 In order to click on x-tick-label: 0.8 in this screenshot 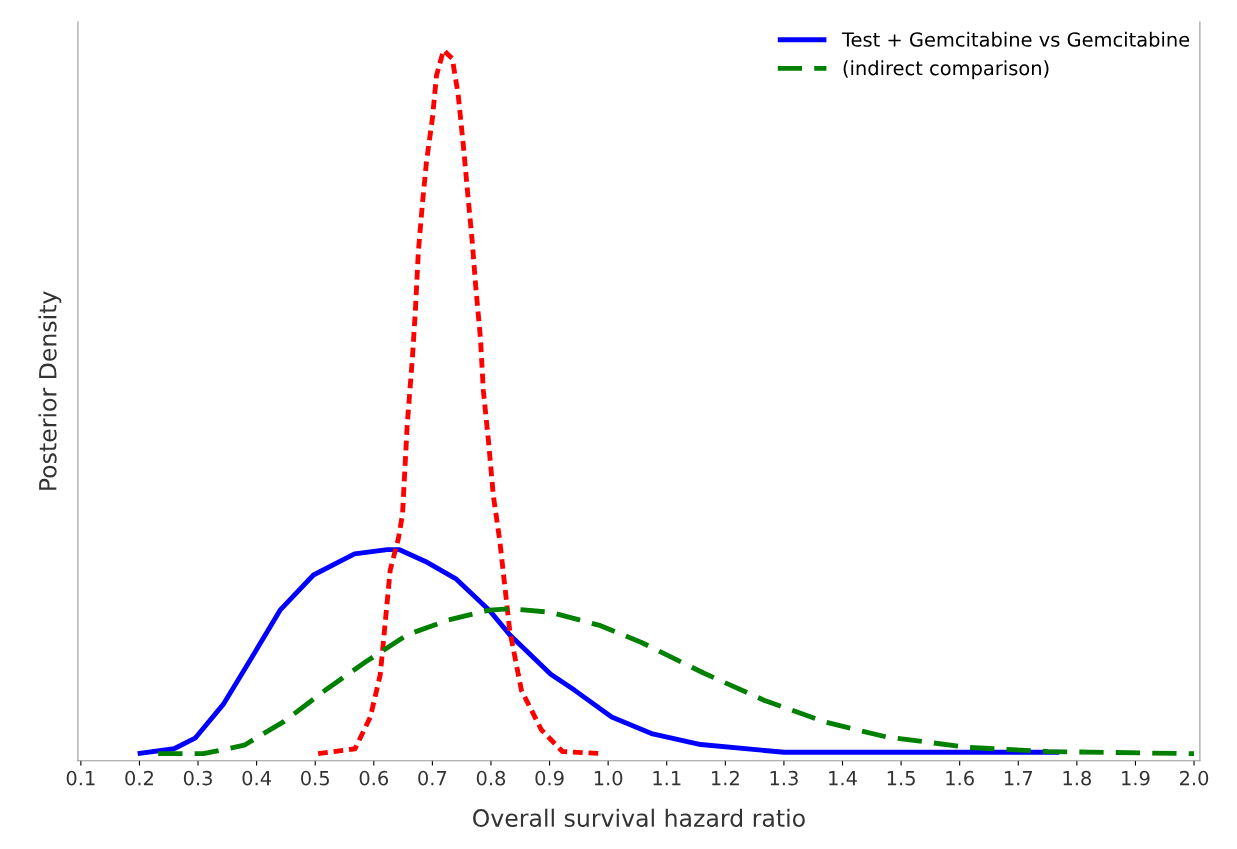, I will do `click(491, 778)`.